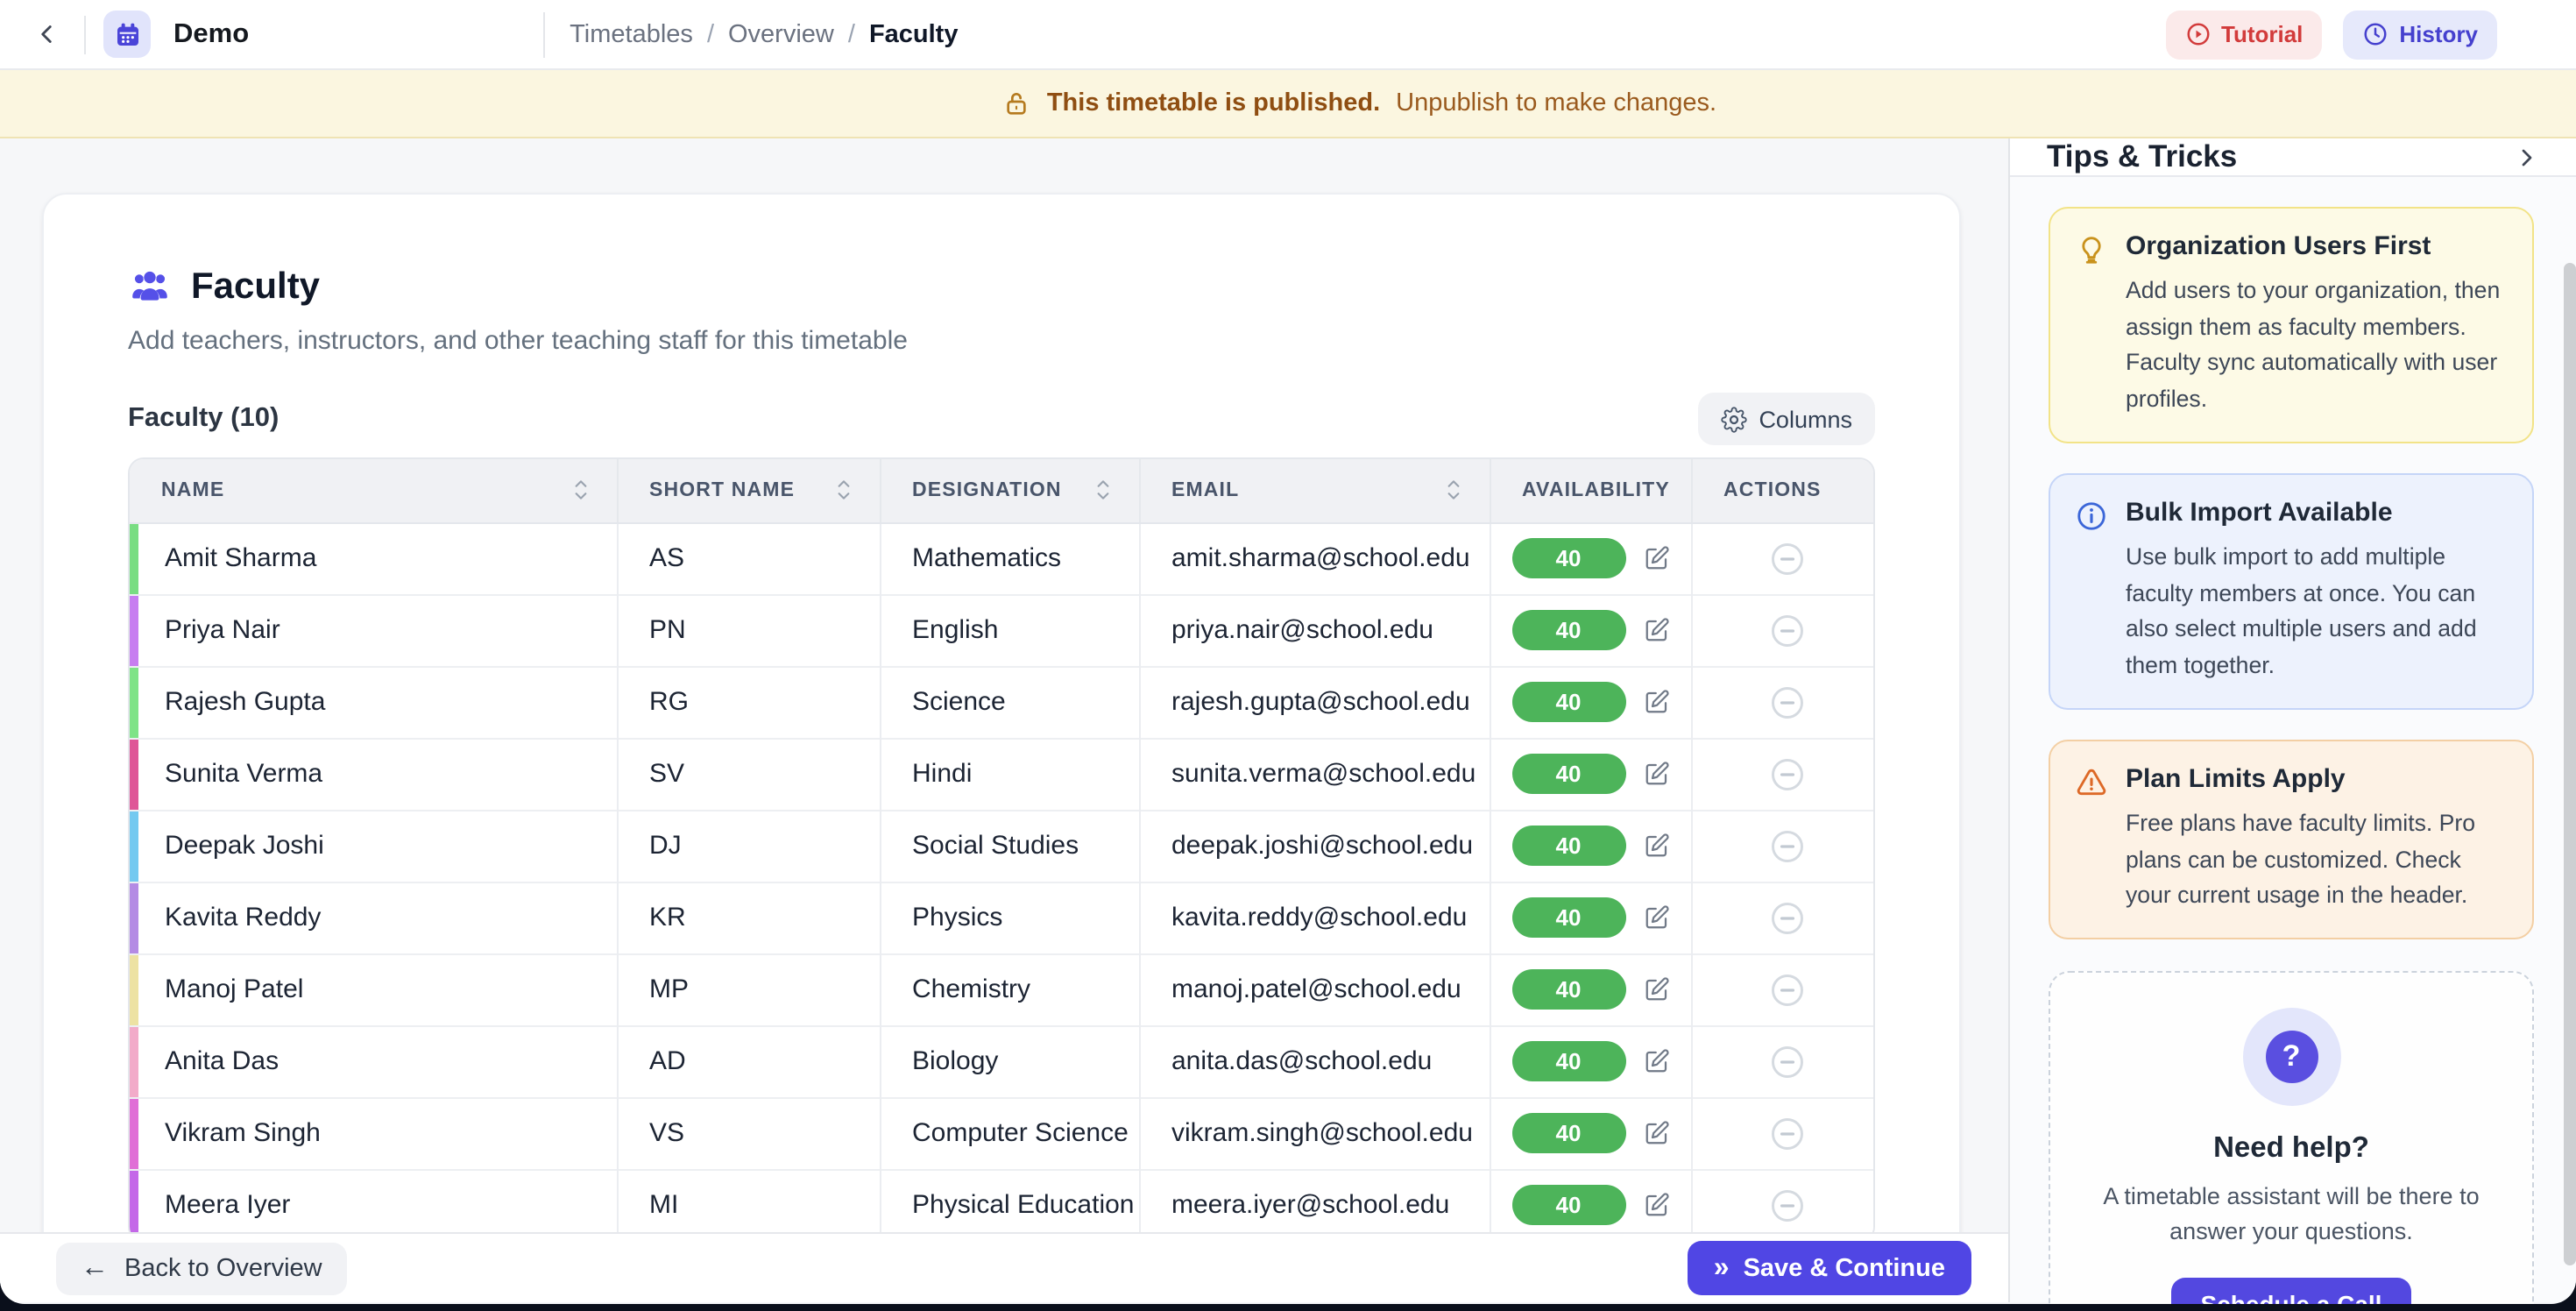 Image resolution: width=2576 pixels, height=1311 pixels. Describe the element at coordinates (631, 34) in the screenshot. I see `breadcrumb-timetables: Timetables` at that location.